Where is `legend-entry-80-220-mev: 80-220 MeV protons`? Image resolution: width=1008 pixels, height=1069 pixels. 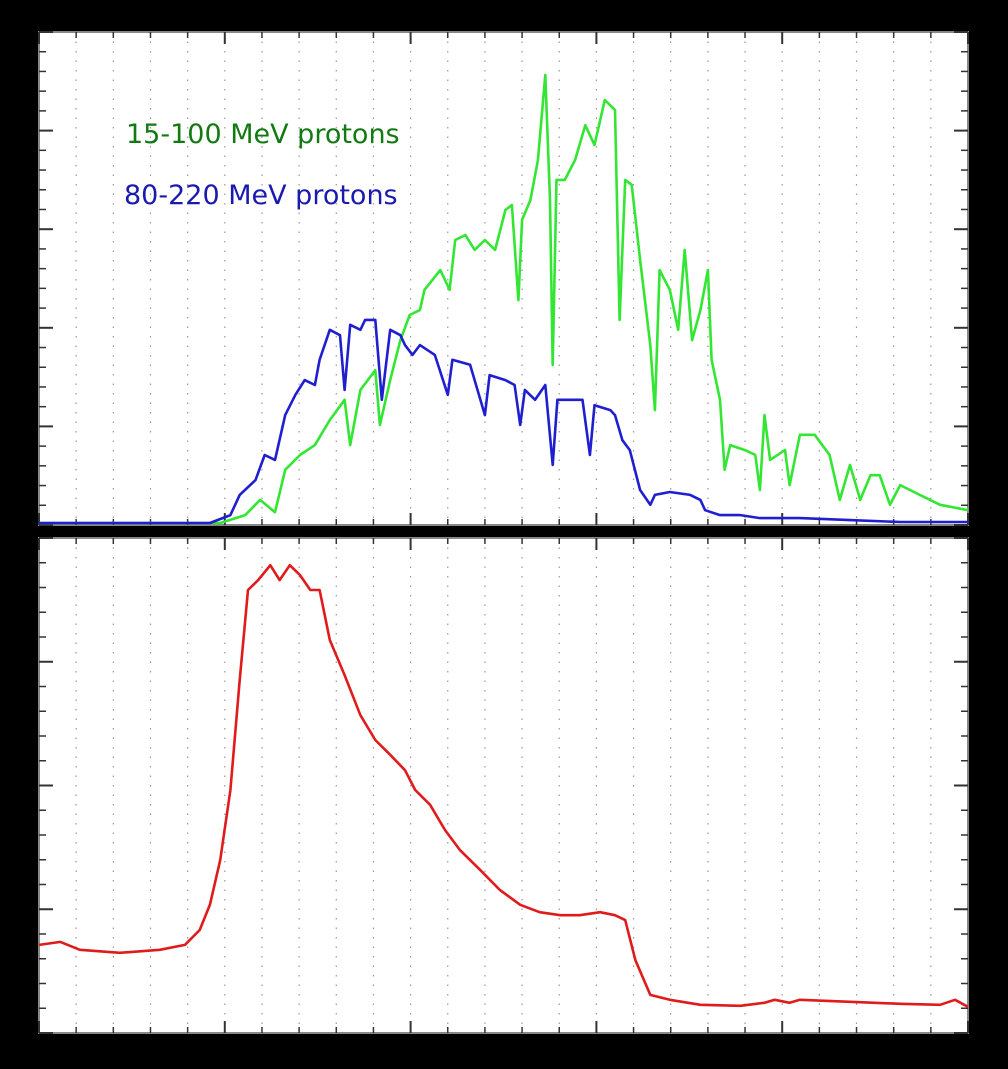
legend-entry-80-220-mev: 80-220 MeV protons is located at coordinates (261, 195).